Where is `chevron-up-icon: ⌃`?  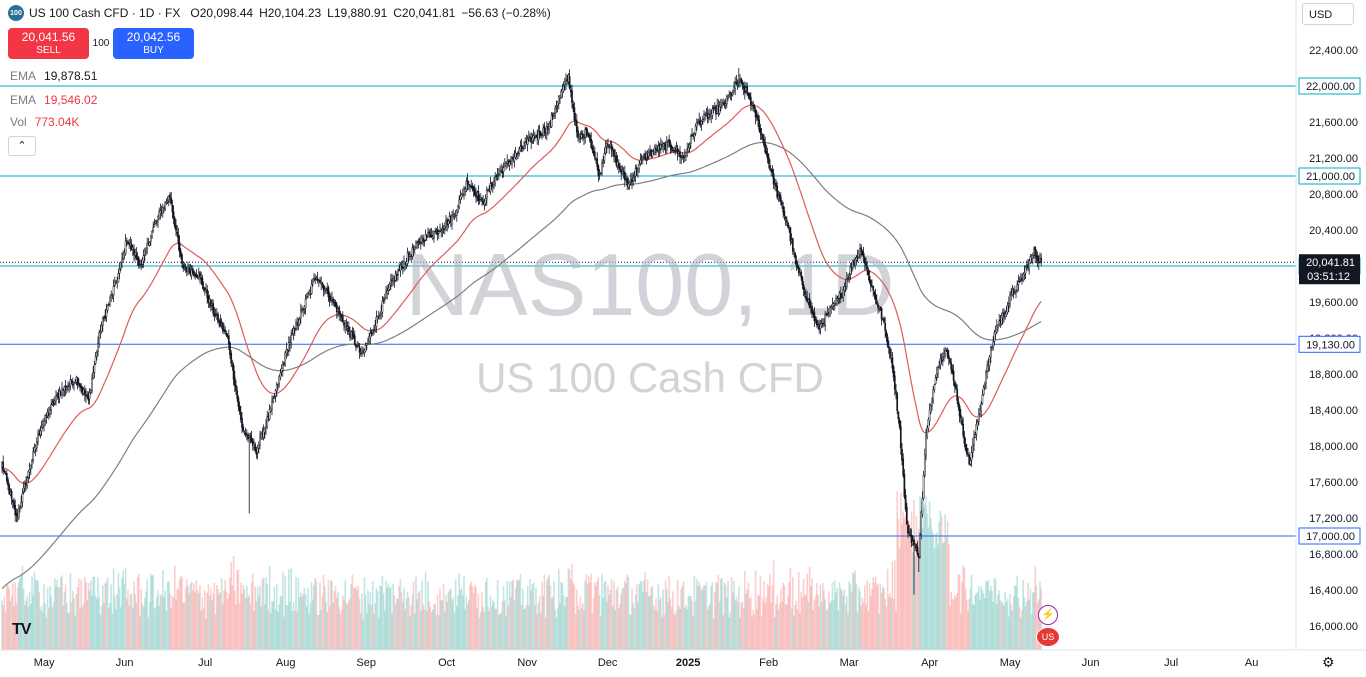 chevron-up-icon: ⌃ is located at coordinates (22, 146).